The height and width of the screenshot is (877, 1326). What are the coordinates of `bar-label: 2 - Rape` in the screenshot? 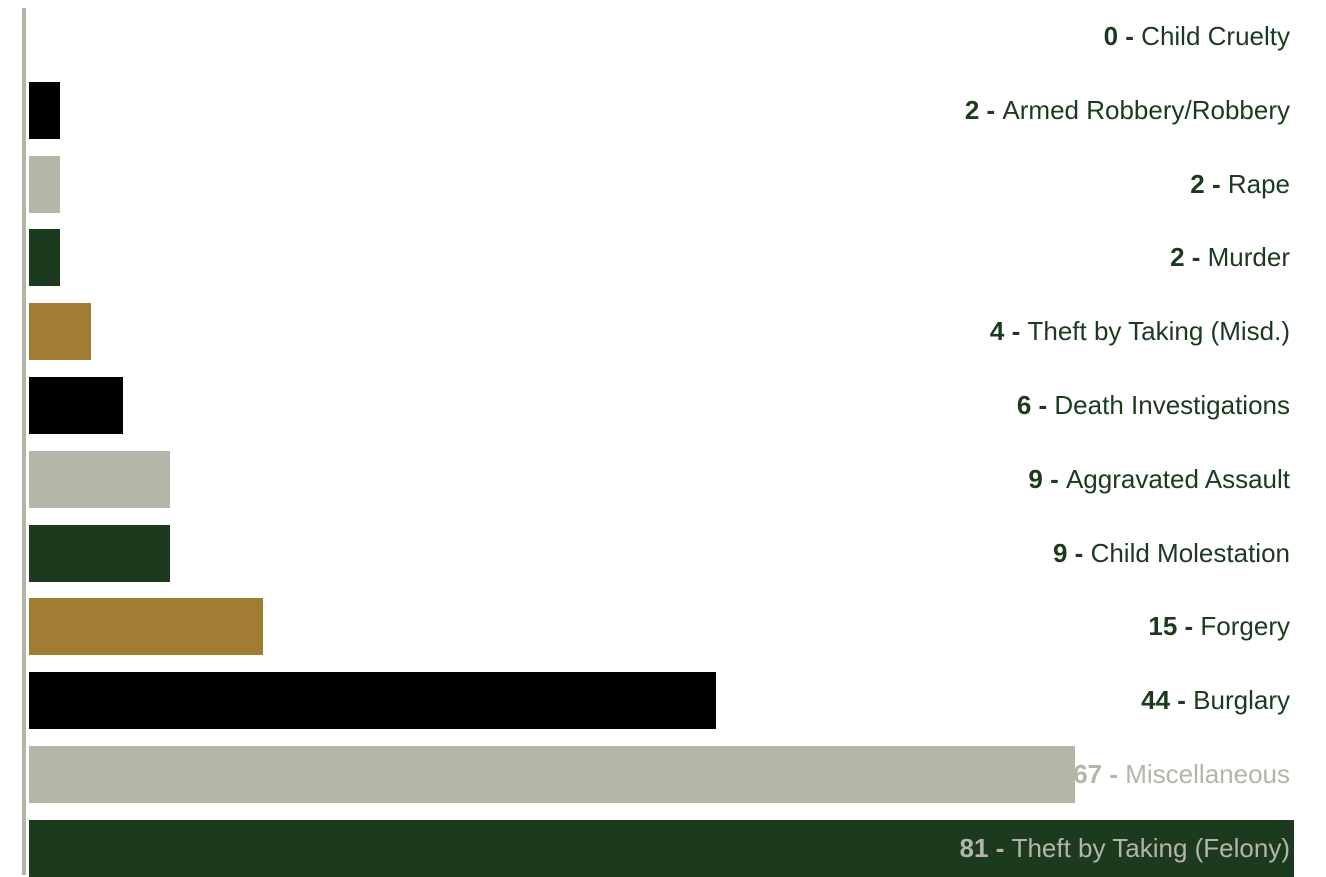 It's located at (1240, 184).